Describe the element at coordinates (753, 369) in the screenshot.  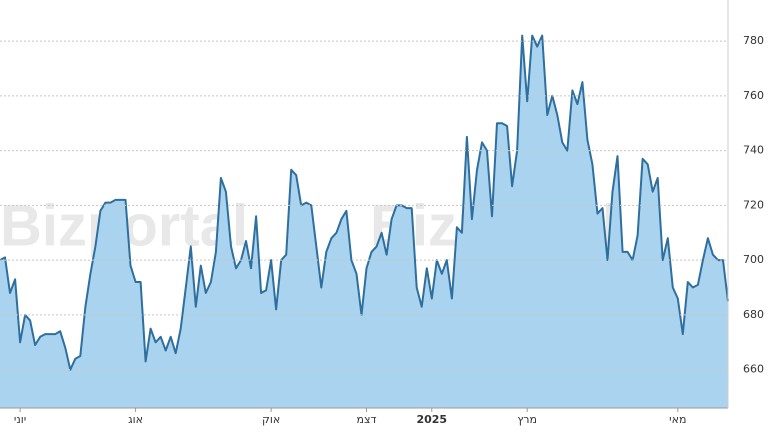
I see `y-tick-label: 660` at that location.